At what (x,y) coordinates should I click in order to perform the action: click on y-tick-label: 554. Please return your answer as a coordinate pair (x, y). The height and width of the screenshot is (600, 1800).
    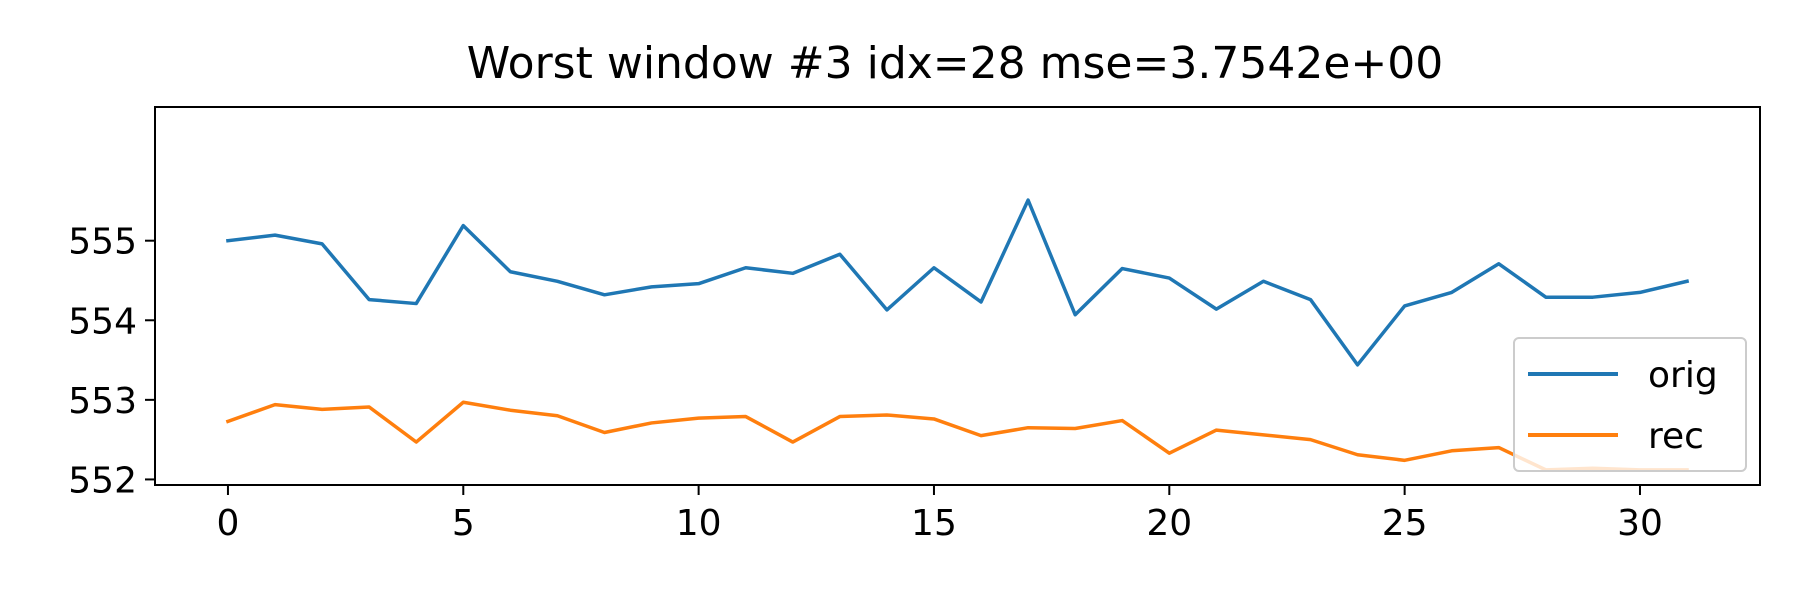
    Looking at the image, I should click on (102, 321).